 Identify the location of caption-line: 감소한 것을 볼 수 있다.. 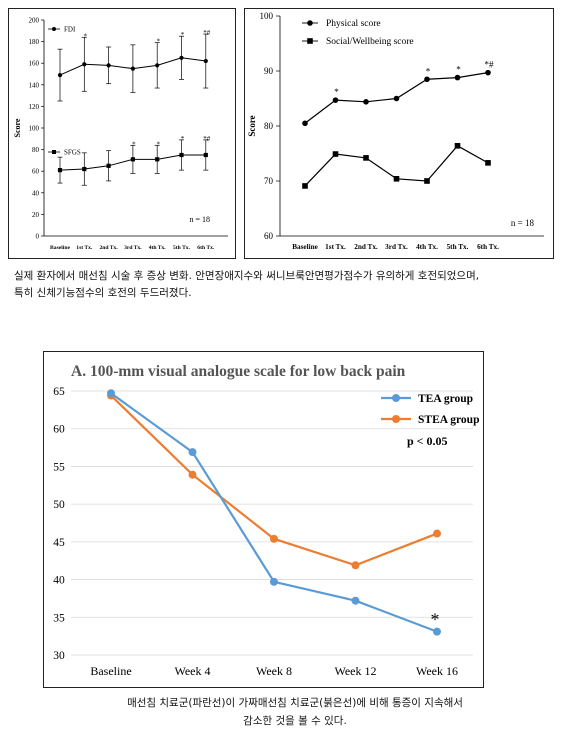
(295, 721).